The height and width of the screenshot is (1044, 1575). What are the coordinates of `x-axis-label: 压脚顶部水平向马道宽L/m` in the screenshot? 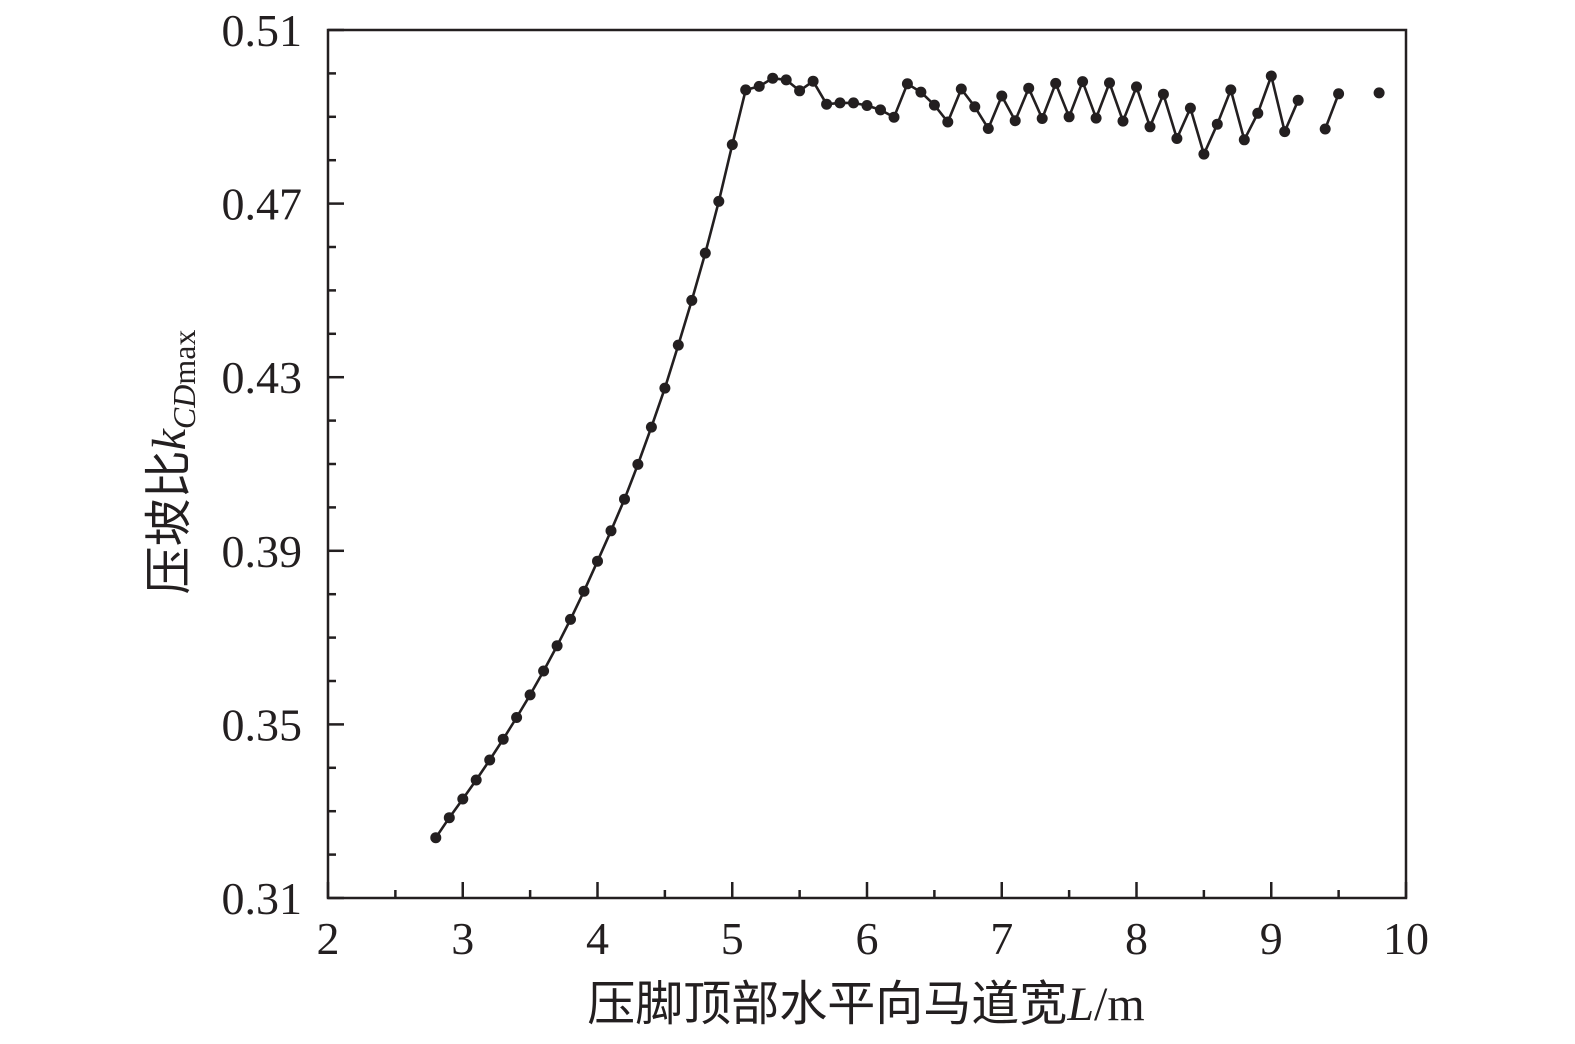 It's located at (865, 1004).